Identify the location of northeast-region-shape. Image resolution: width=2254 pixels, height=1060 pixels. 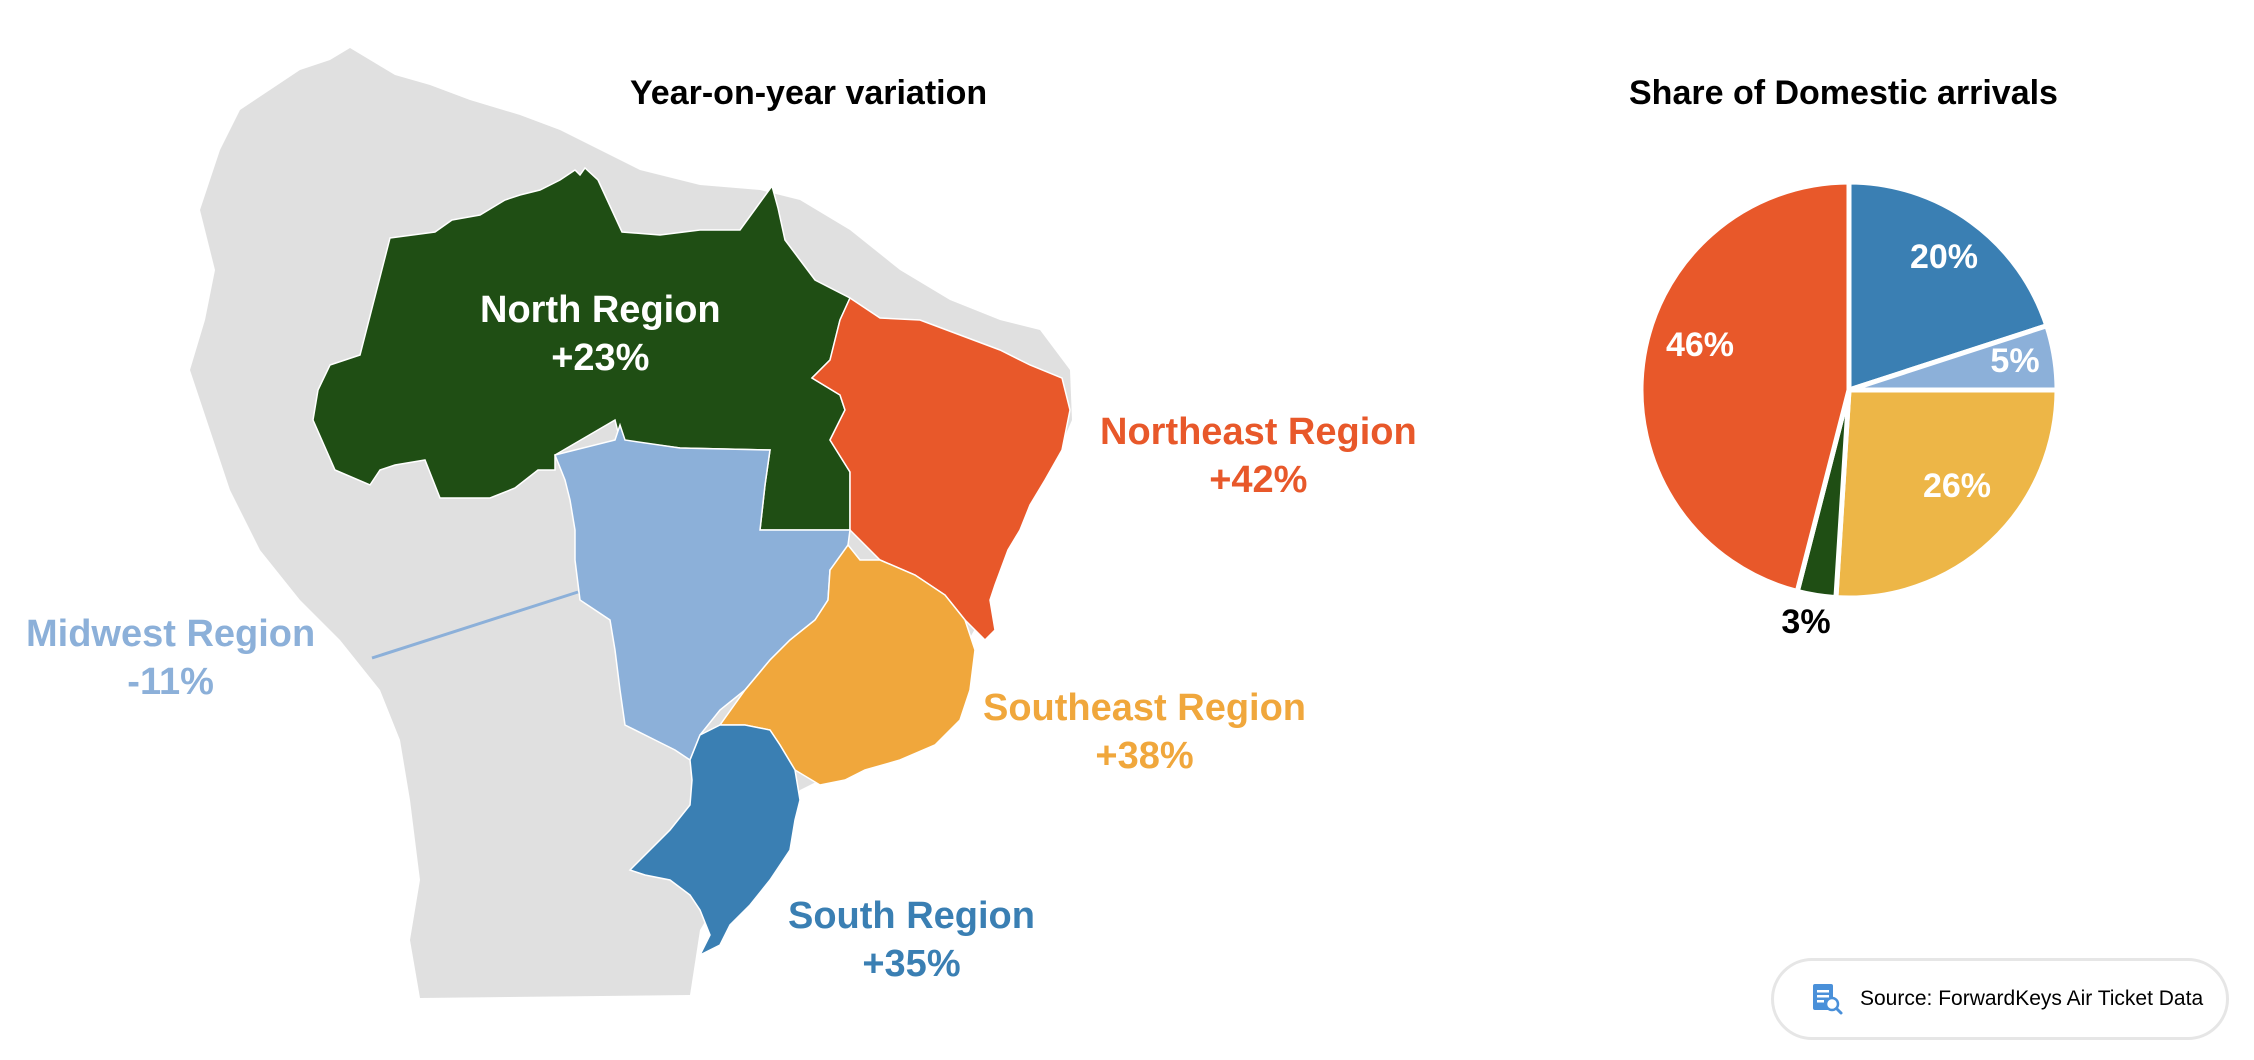
(940, 469).